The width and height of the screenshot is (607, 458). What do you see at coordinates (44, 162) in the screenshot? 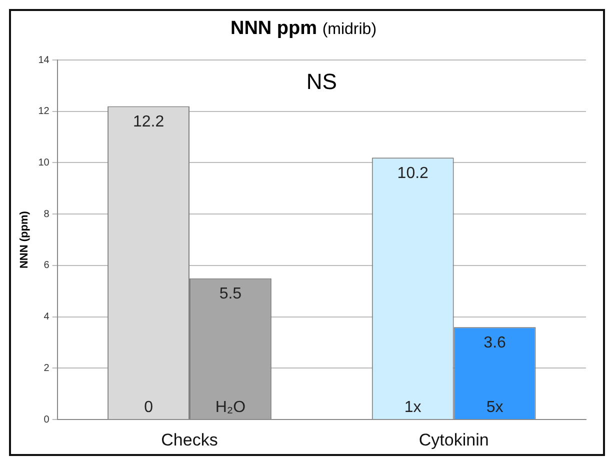
I see `y-tick-label: 10` at bounding box center [44, 162].